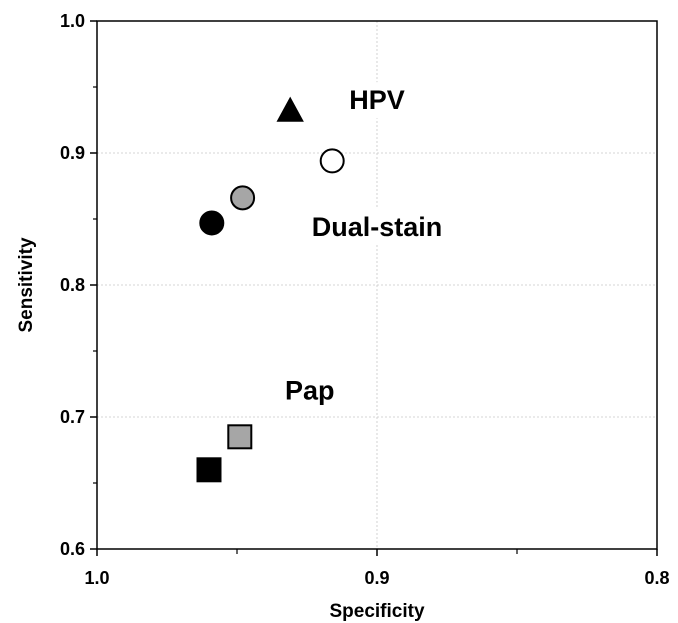  I want to click on annotation-label: Pap, so click(310, 391).